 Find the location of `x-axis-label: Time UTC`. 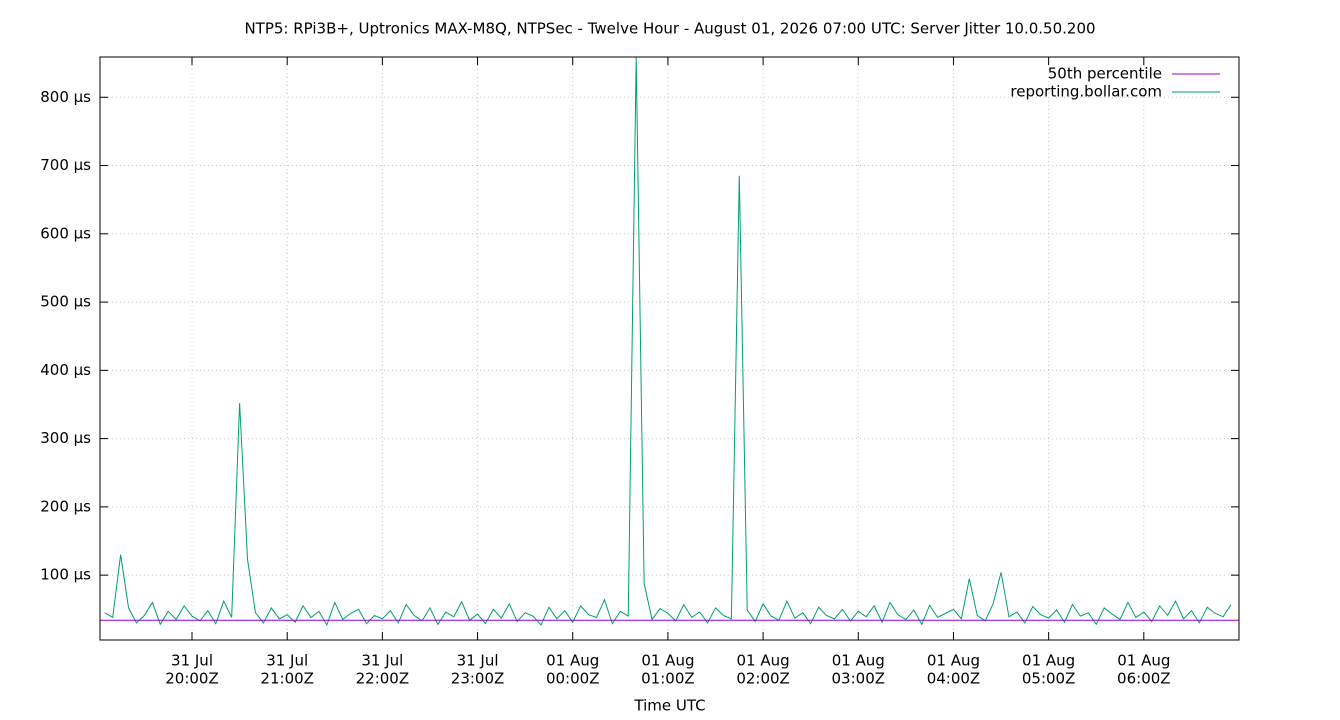

x-axis-label: Time UTC is located at coordinates (669, 706).